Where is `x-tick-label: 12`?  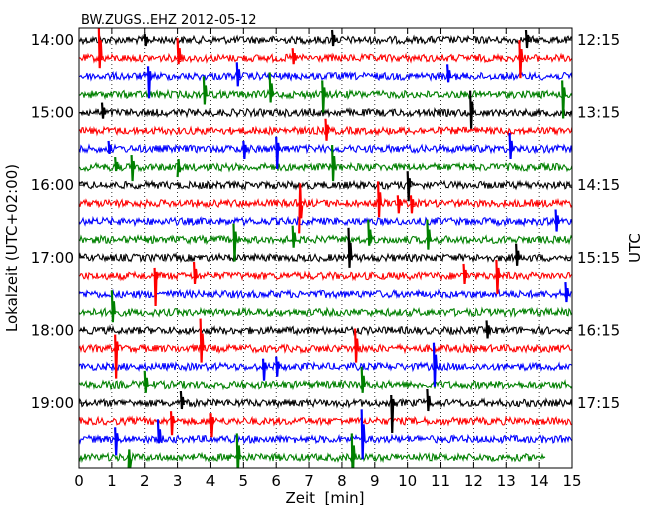 x-tick-label: 12 is located at coordinates (473, 481).